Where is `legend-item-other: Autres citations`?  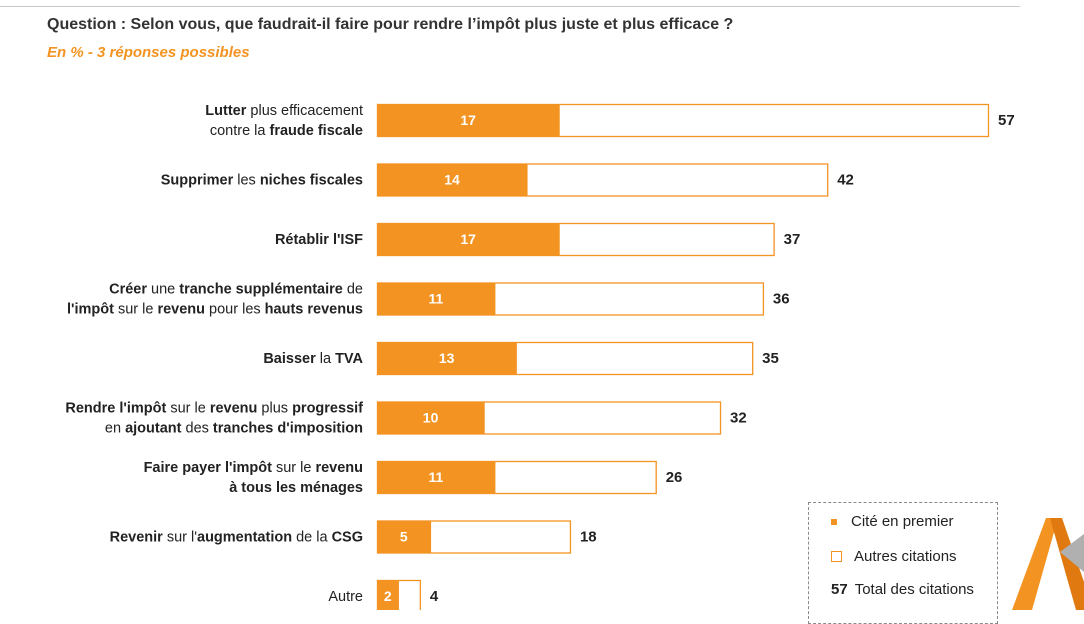 legend-item-other: Autres citations is located at coordinates (894, 556).